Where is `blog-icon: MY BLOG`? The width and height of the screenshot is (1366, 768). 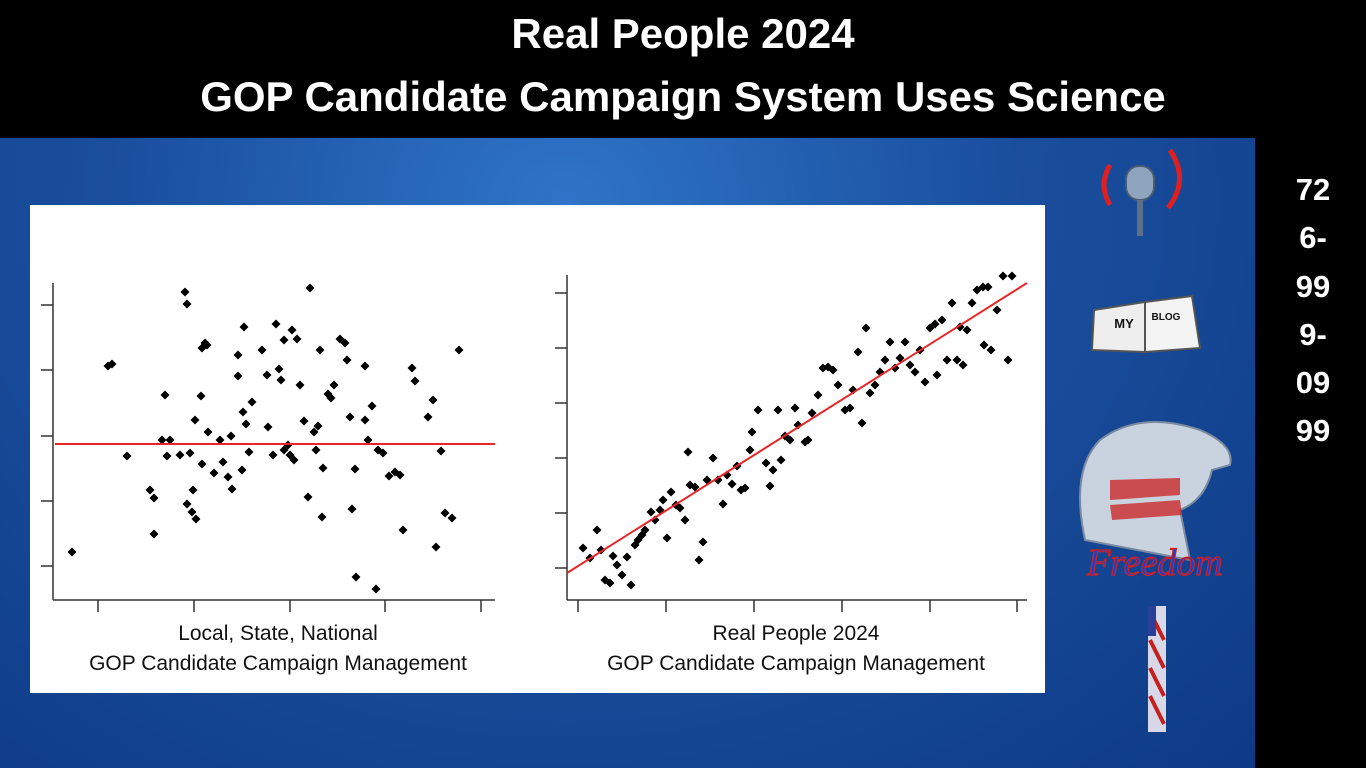 blog-icon: MY BLOG is located at coordinates (1146, 324).